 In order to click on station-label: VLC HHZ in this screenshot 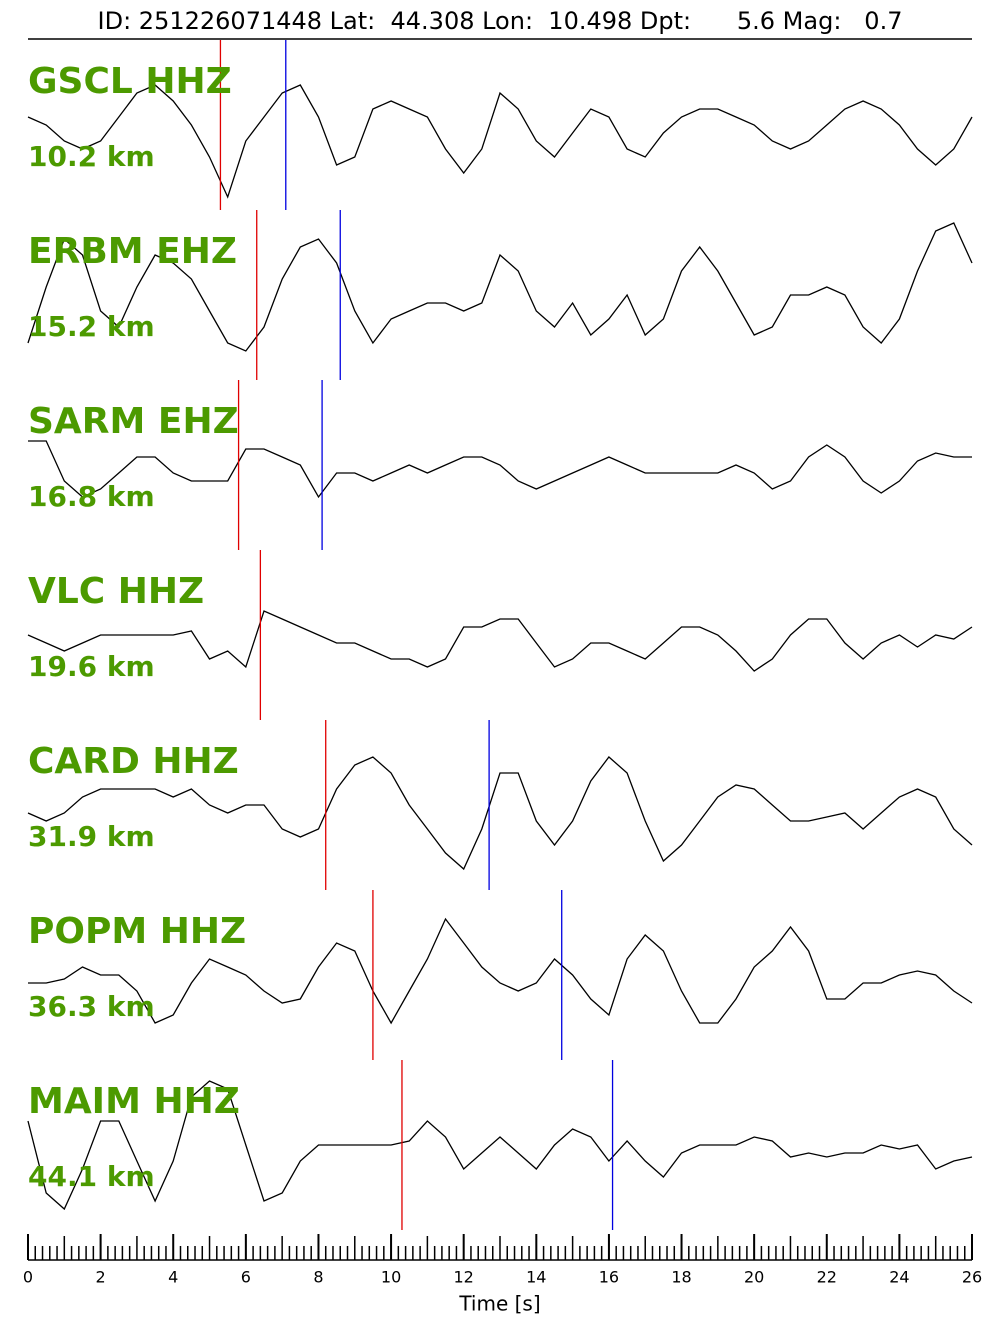, I will do `click(116, 591)`.